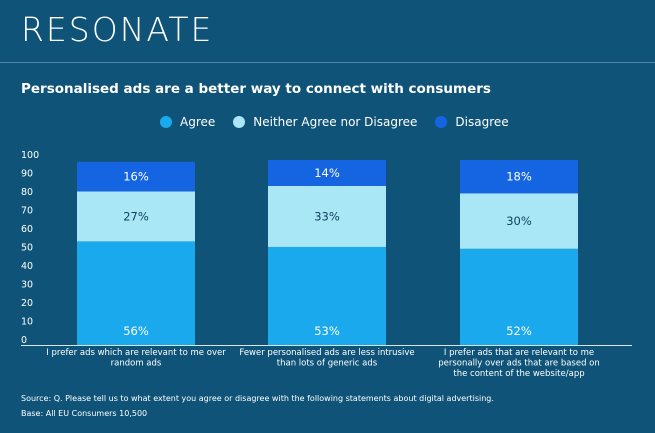 The image size is (655, 433). I want to click on y-tick-label: 20, so click(27, 303).